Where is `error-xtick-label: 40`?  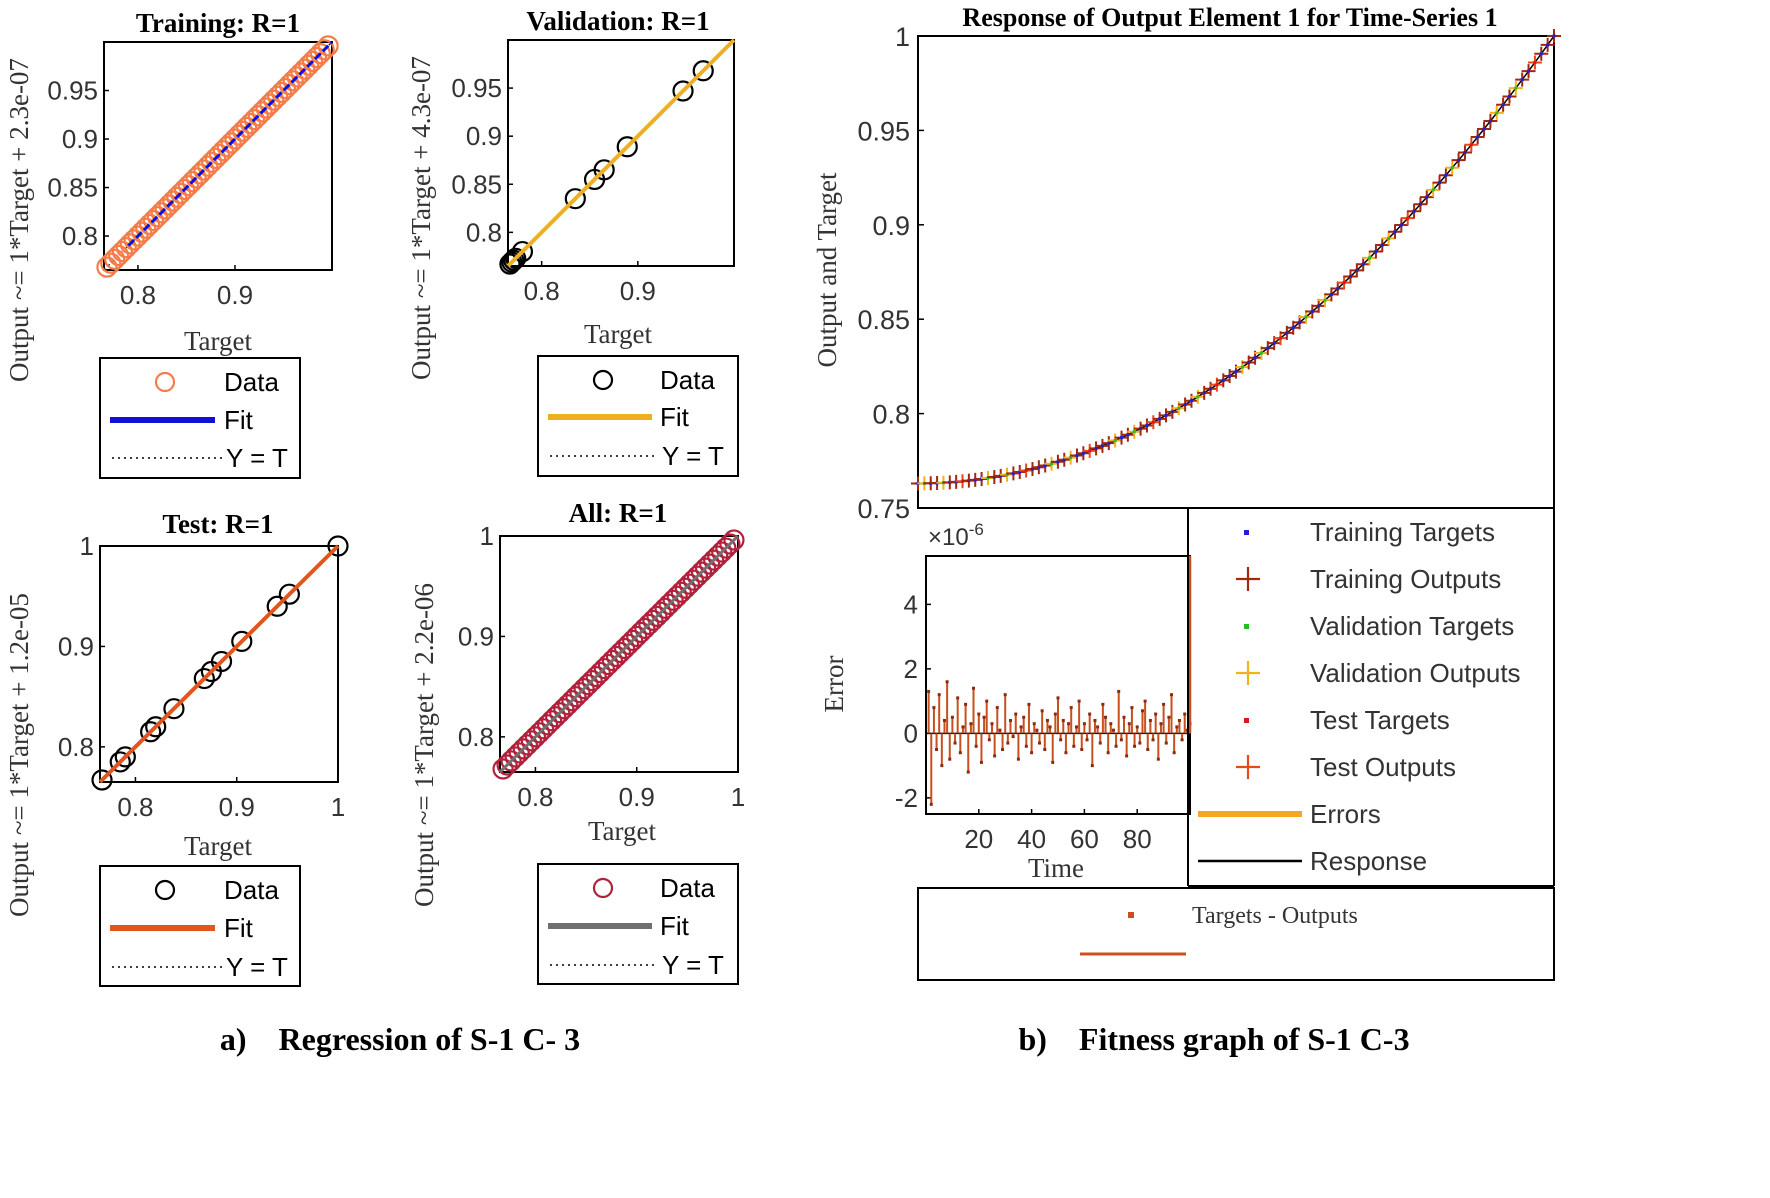 error-xtick-label: 40 is located at coordinates (1031, 839).